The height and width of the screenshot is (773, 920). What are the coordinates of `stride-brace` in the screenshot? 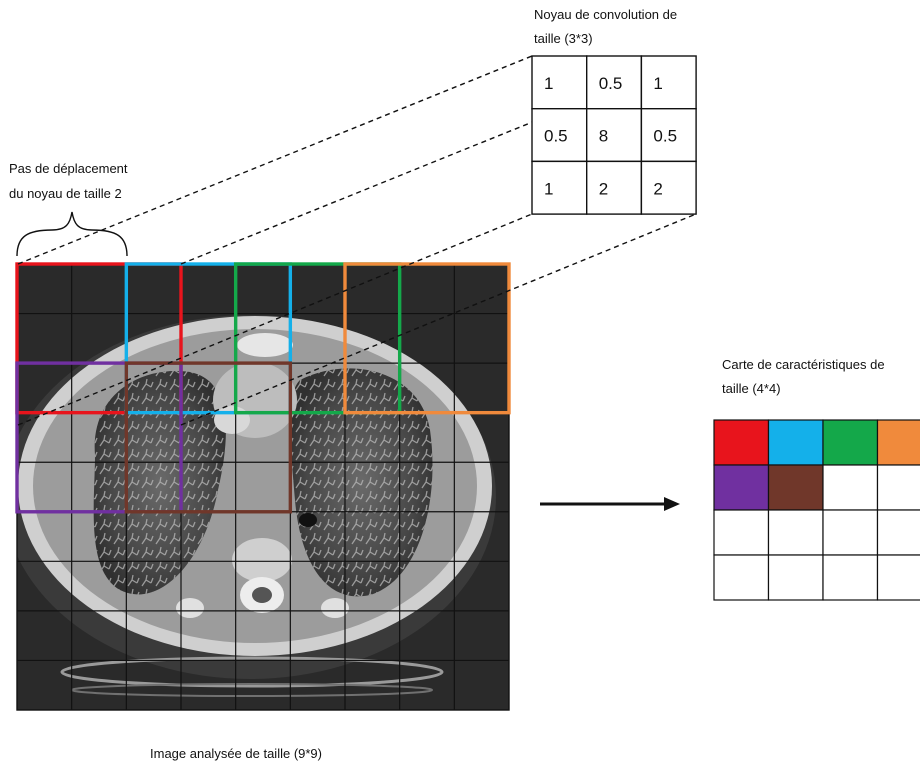 It's located at (72, 234).